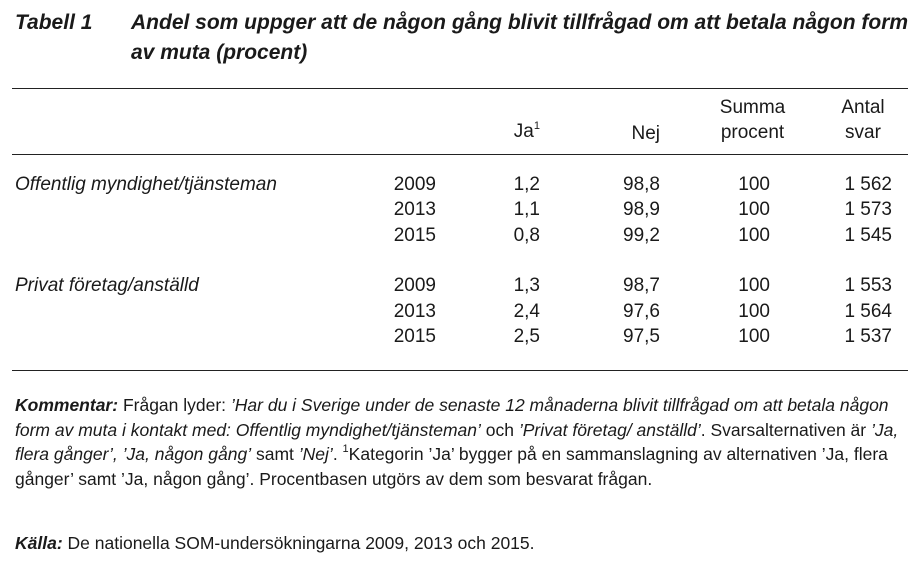  Describe the element at coordinates (460, 370) in the screenshot. I see `bottom-rule` at that location.